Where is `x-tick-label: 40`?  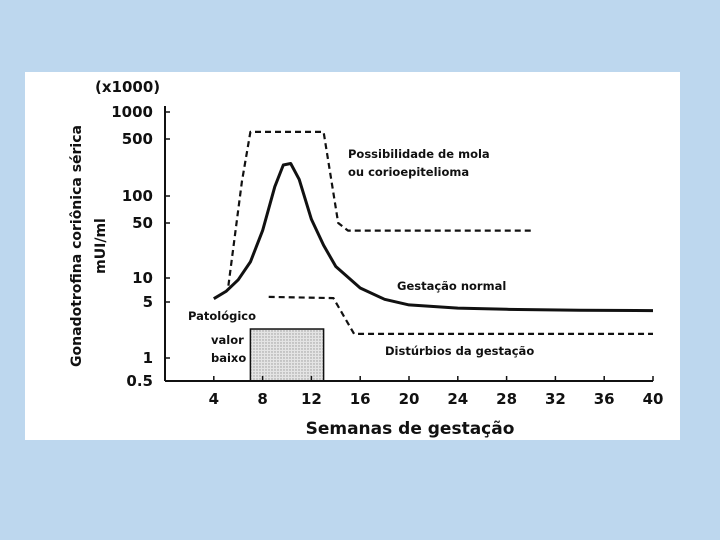
x-tick-label: 40 is located at coordinates (653, 399).